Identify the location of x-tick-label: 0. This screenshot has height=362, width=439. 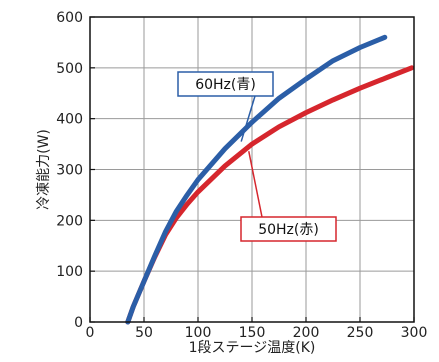
(90, 333).